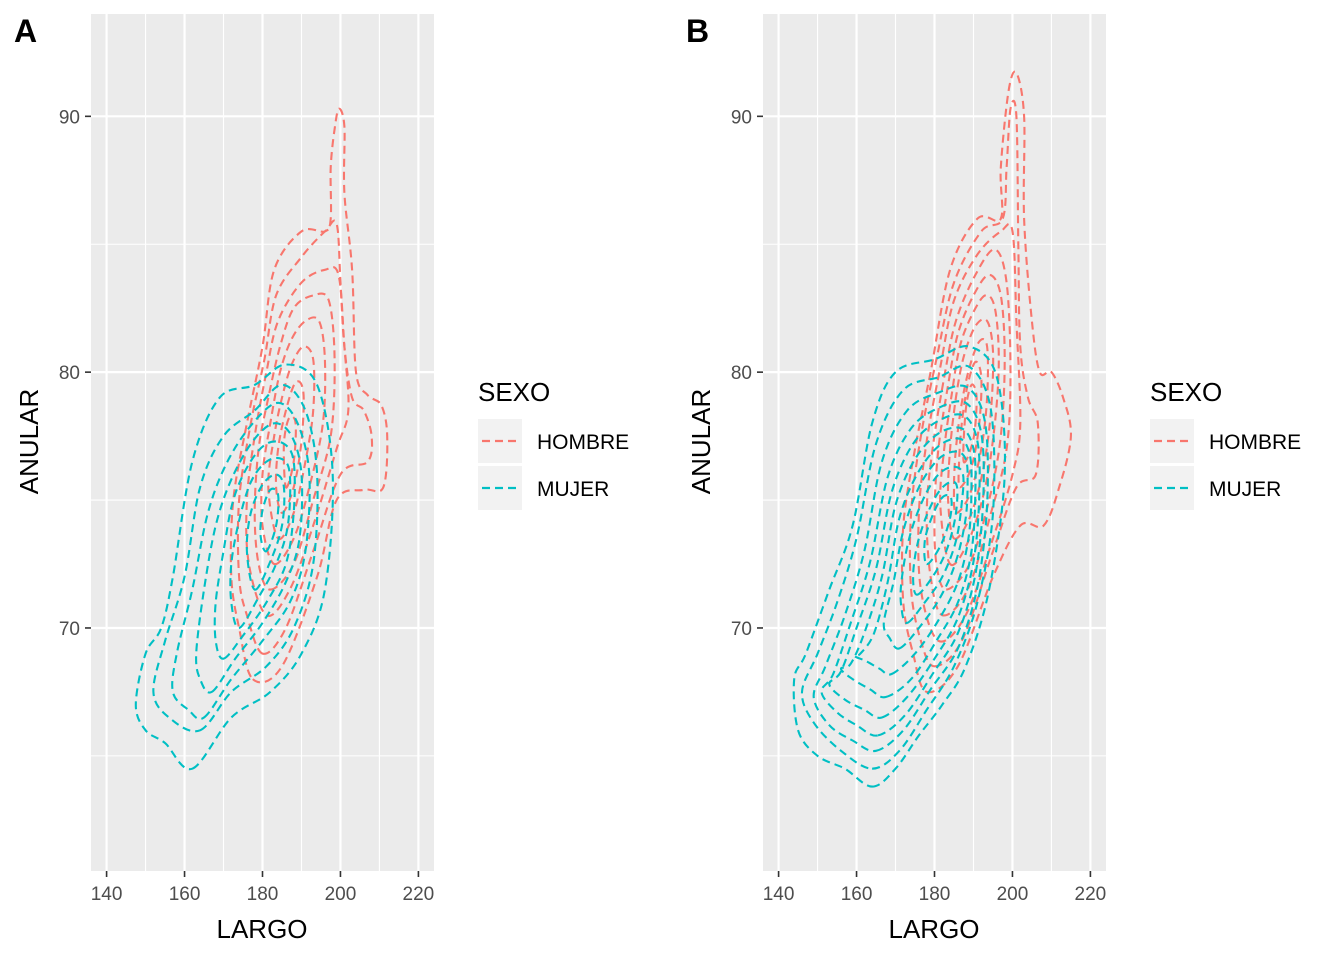 Image resolution: width=1344 pixels, height=960 pixels. What do you see at coordinates (697, 31) in the screenshot?
I see `panel-label: B` at bounding box center [697, 31].